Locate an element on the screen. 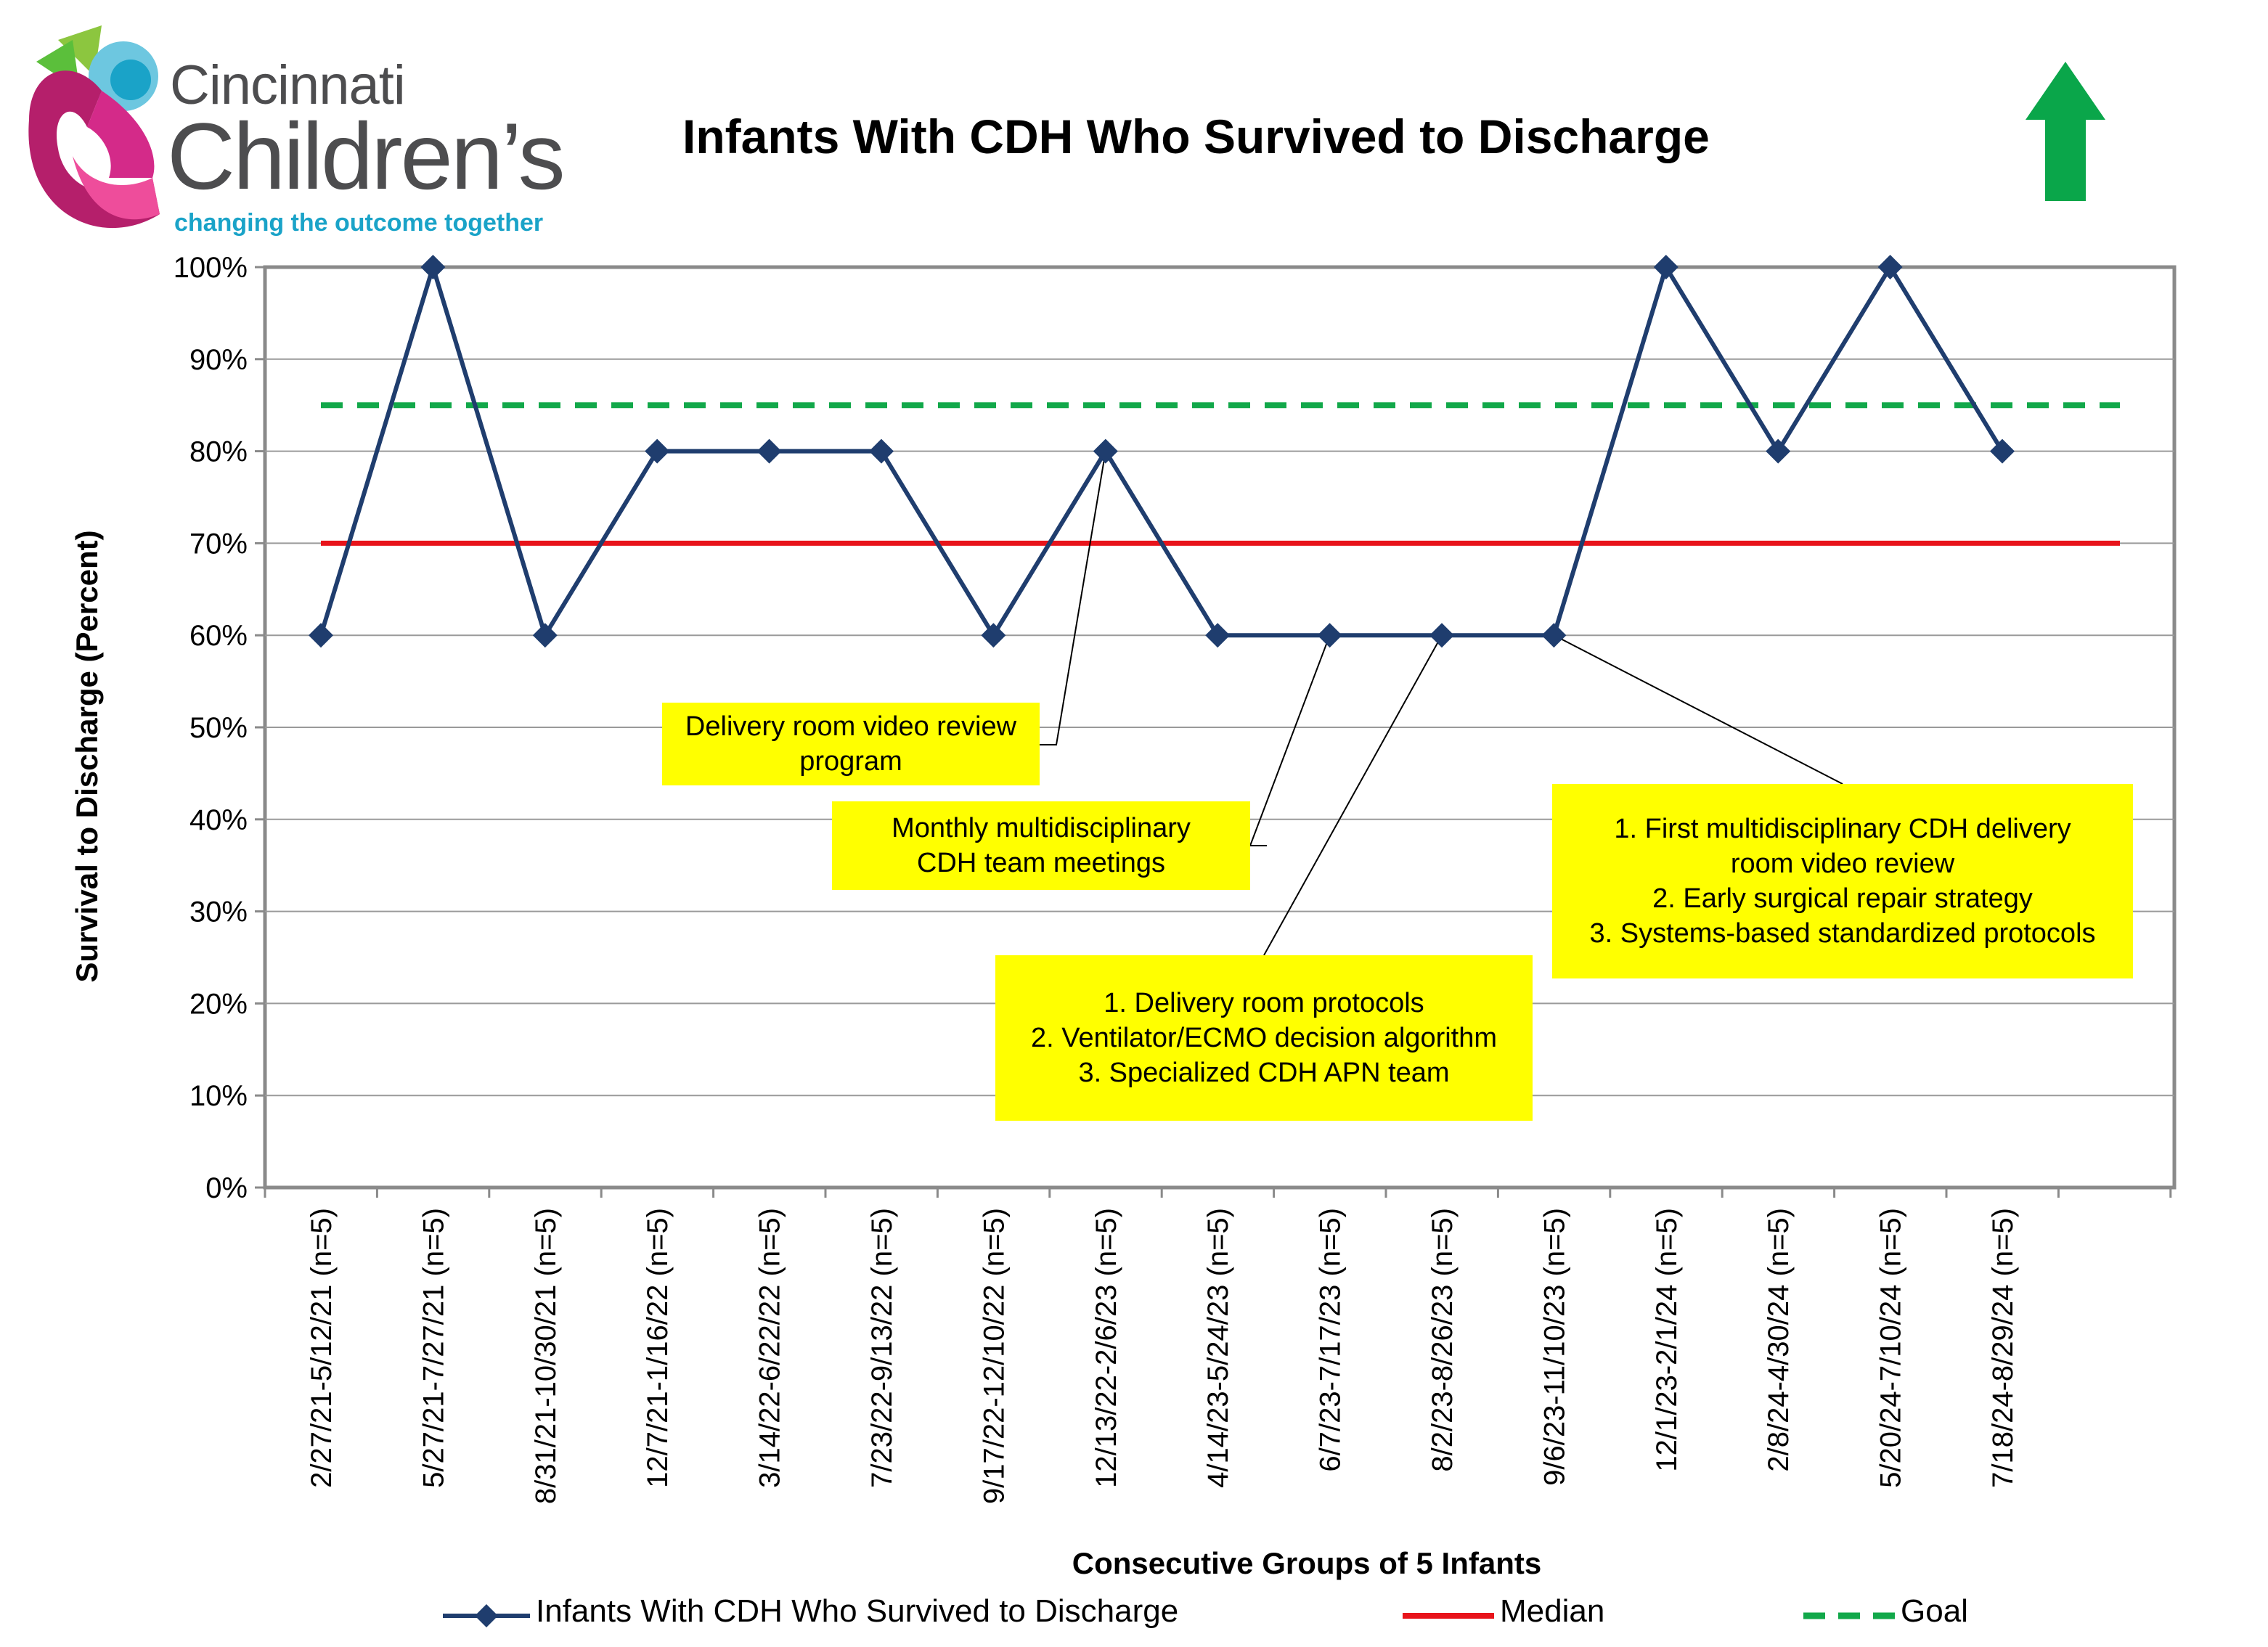  x-tick-label: 3/14/22-6/22/22 (n=5) is located at coordinates (770, 1348).